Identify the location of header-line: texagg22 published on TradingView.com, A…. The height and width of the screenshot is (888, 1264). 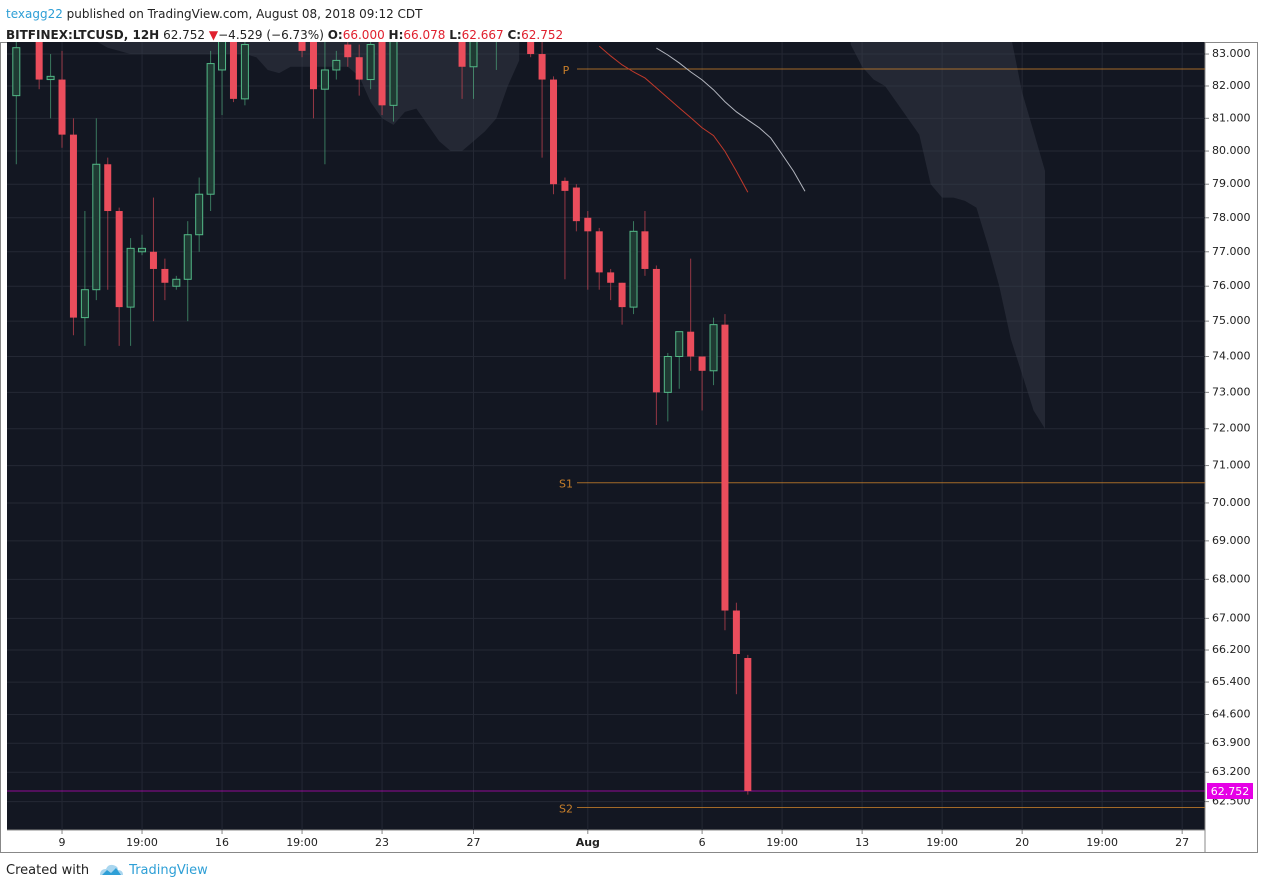
(284, 14).